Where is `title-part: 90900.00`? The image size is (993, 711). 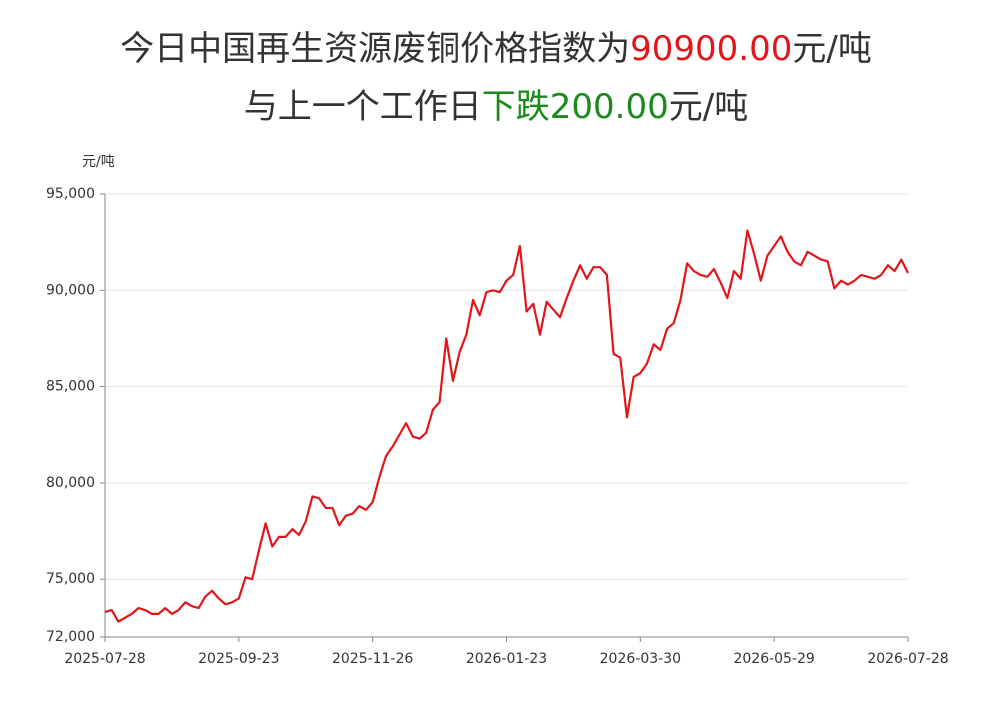
title-part: 90900.00 is located at coordinates (711, 49).